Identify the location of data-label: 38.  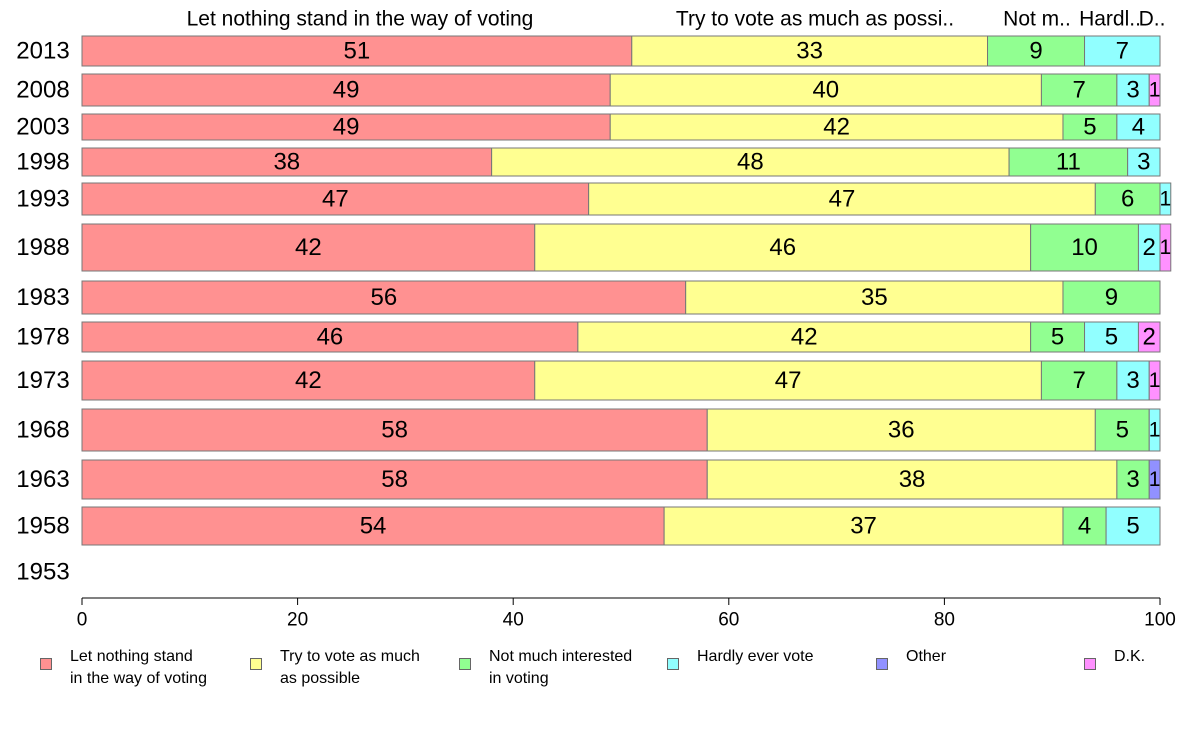
(912, 479).